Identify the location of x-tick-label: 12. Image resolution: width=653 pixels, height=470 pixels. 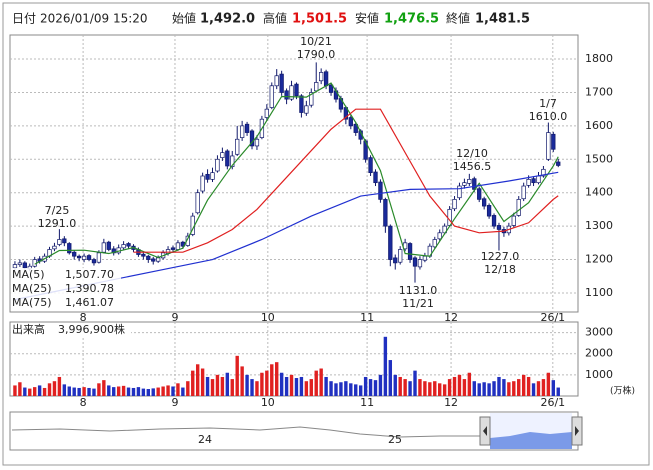
(451, 317).